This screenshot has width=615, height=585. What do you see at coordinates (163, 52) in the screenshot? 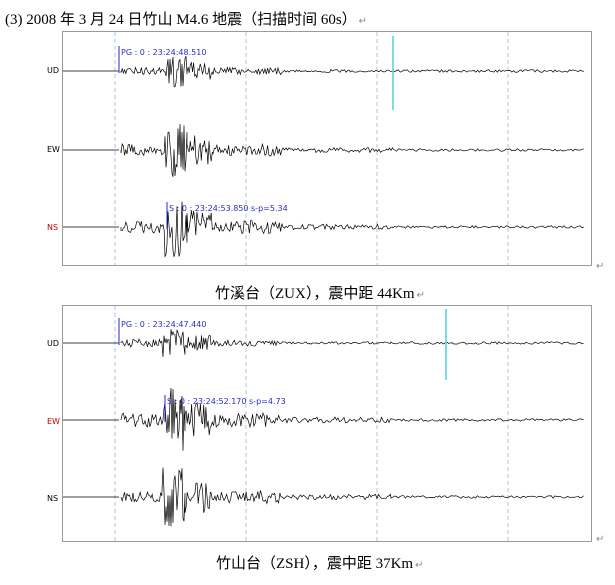
I see `phase-pick-label: PG : 0 : 23:24:48.510` at bounding box center [163, 52].